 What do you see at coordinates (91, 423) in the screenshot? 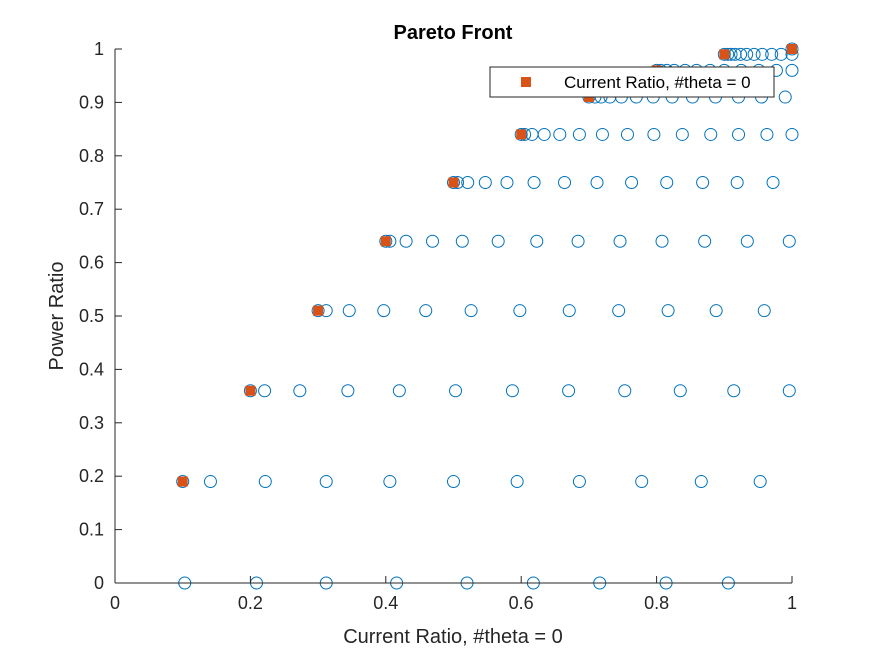
I see `y-tick-label: 0.3` at bounding box center [91, 423].